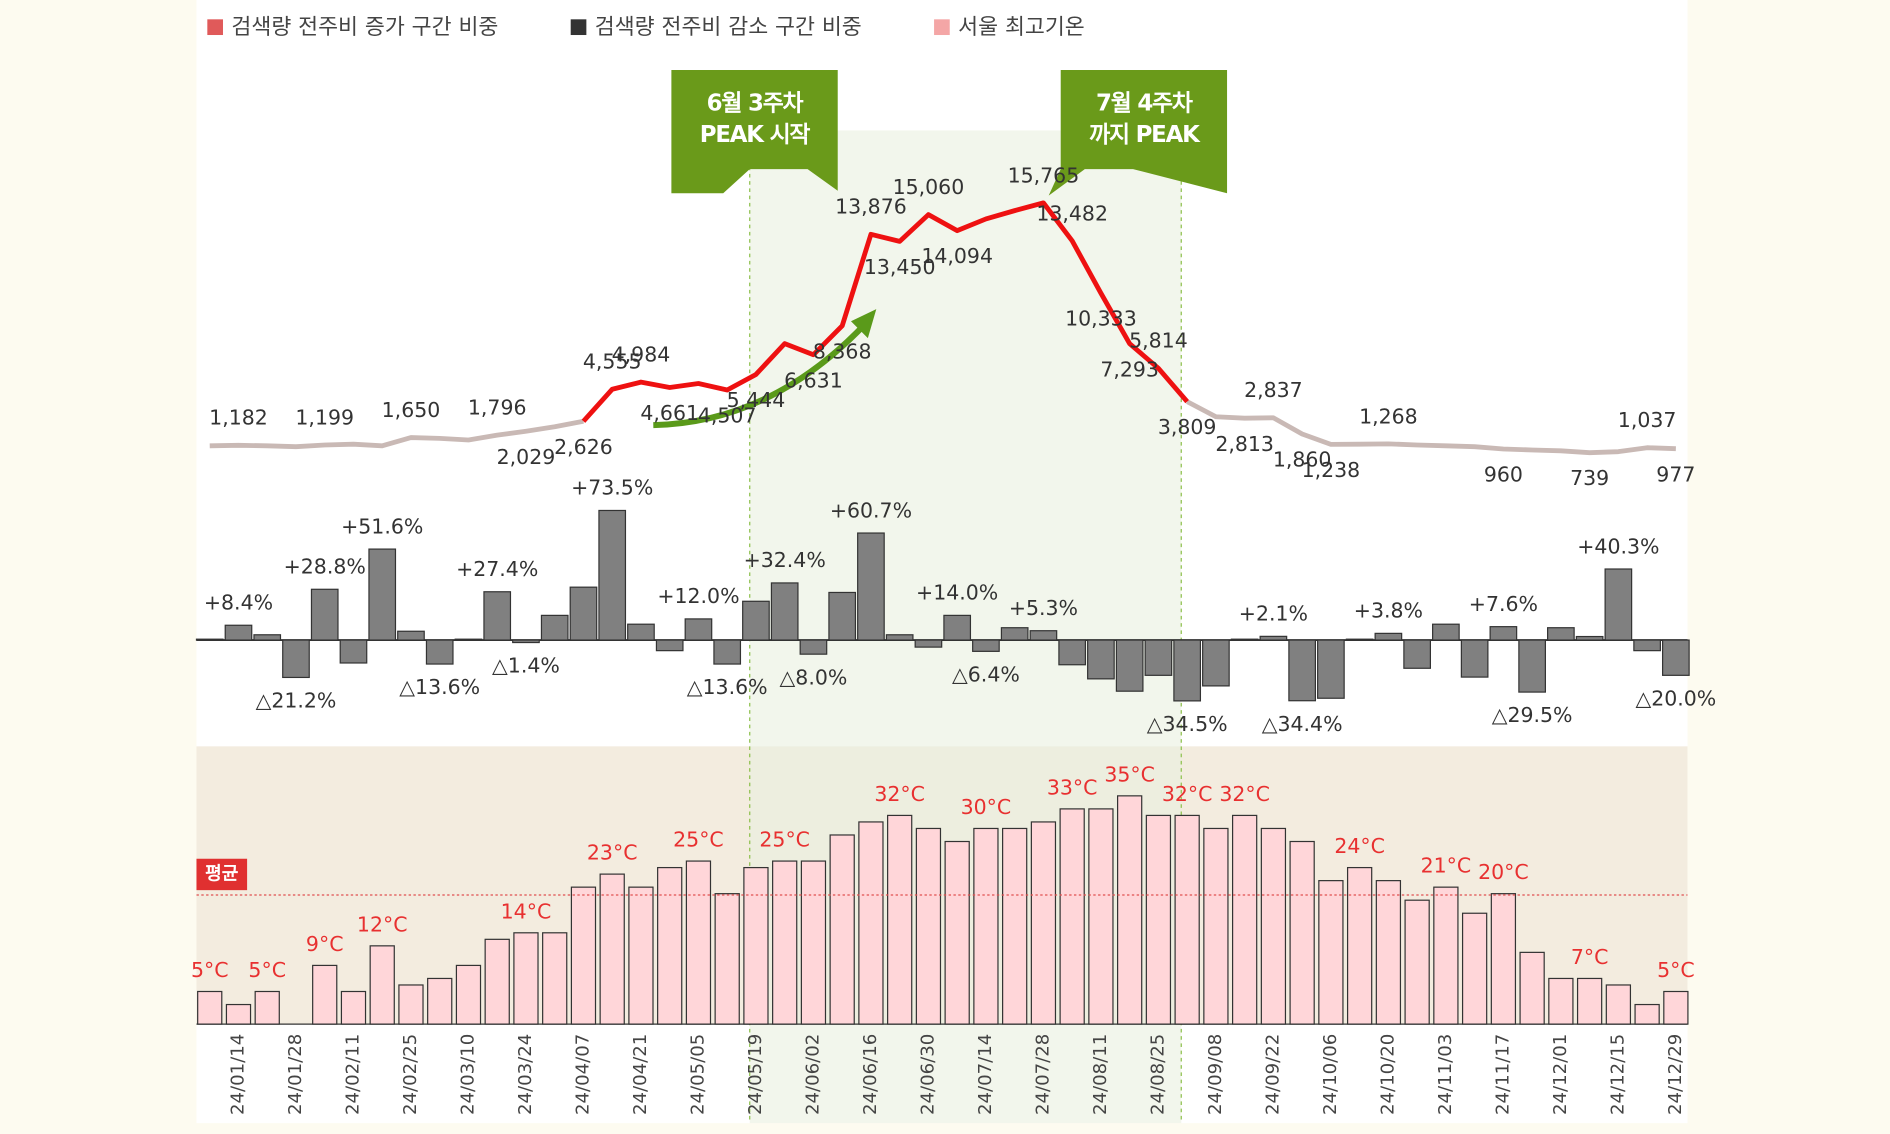 This screenshot has width=1890, height=1134. I want to click on change-label: △34.4%, so click(1302, 724).